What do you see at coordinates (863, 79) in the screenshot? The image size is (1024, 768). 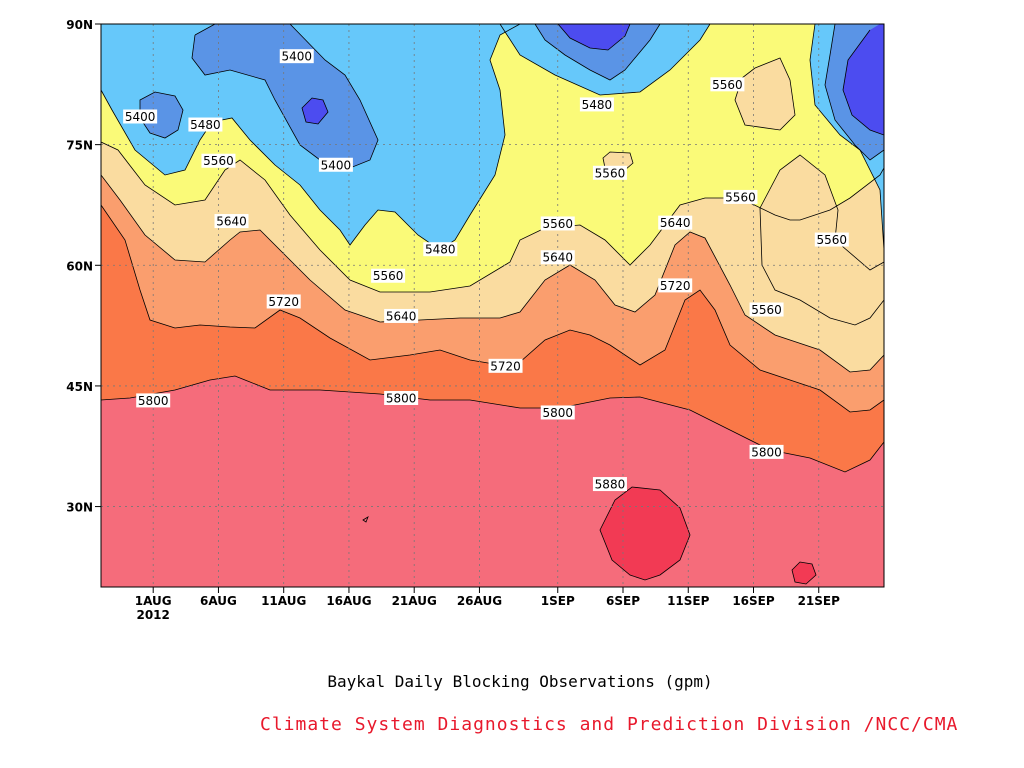 I see `band-below-5320-c` at bounding box center [863, 79].